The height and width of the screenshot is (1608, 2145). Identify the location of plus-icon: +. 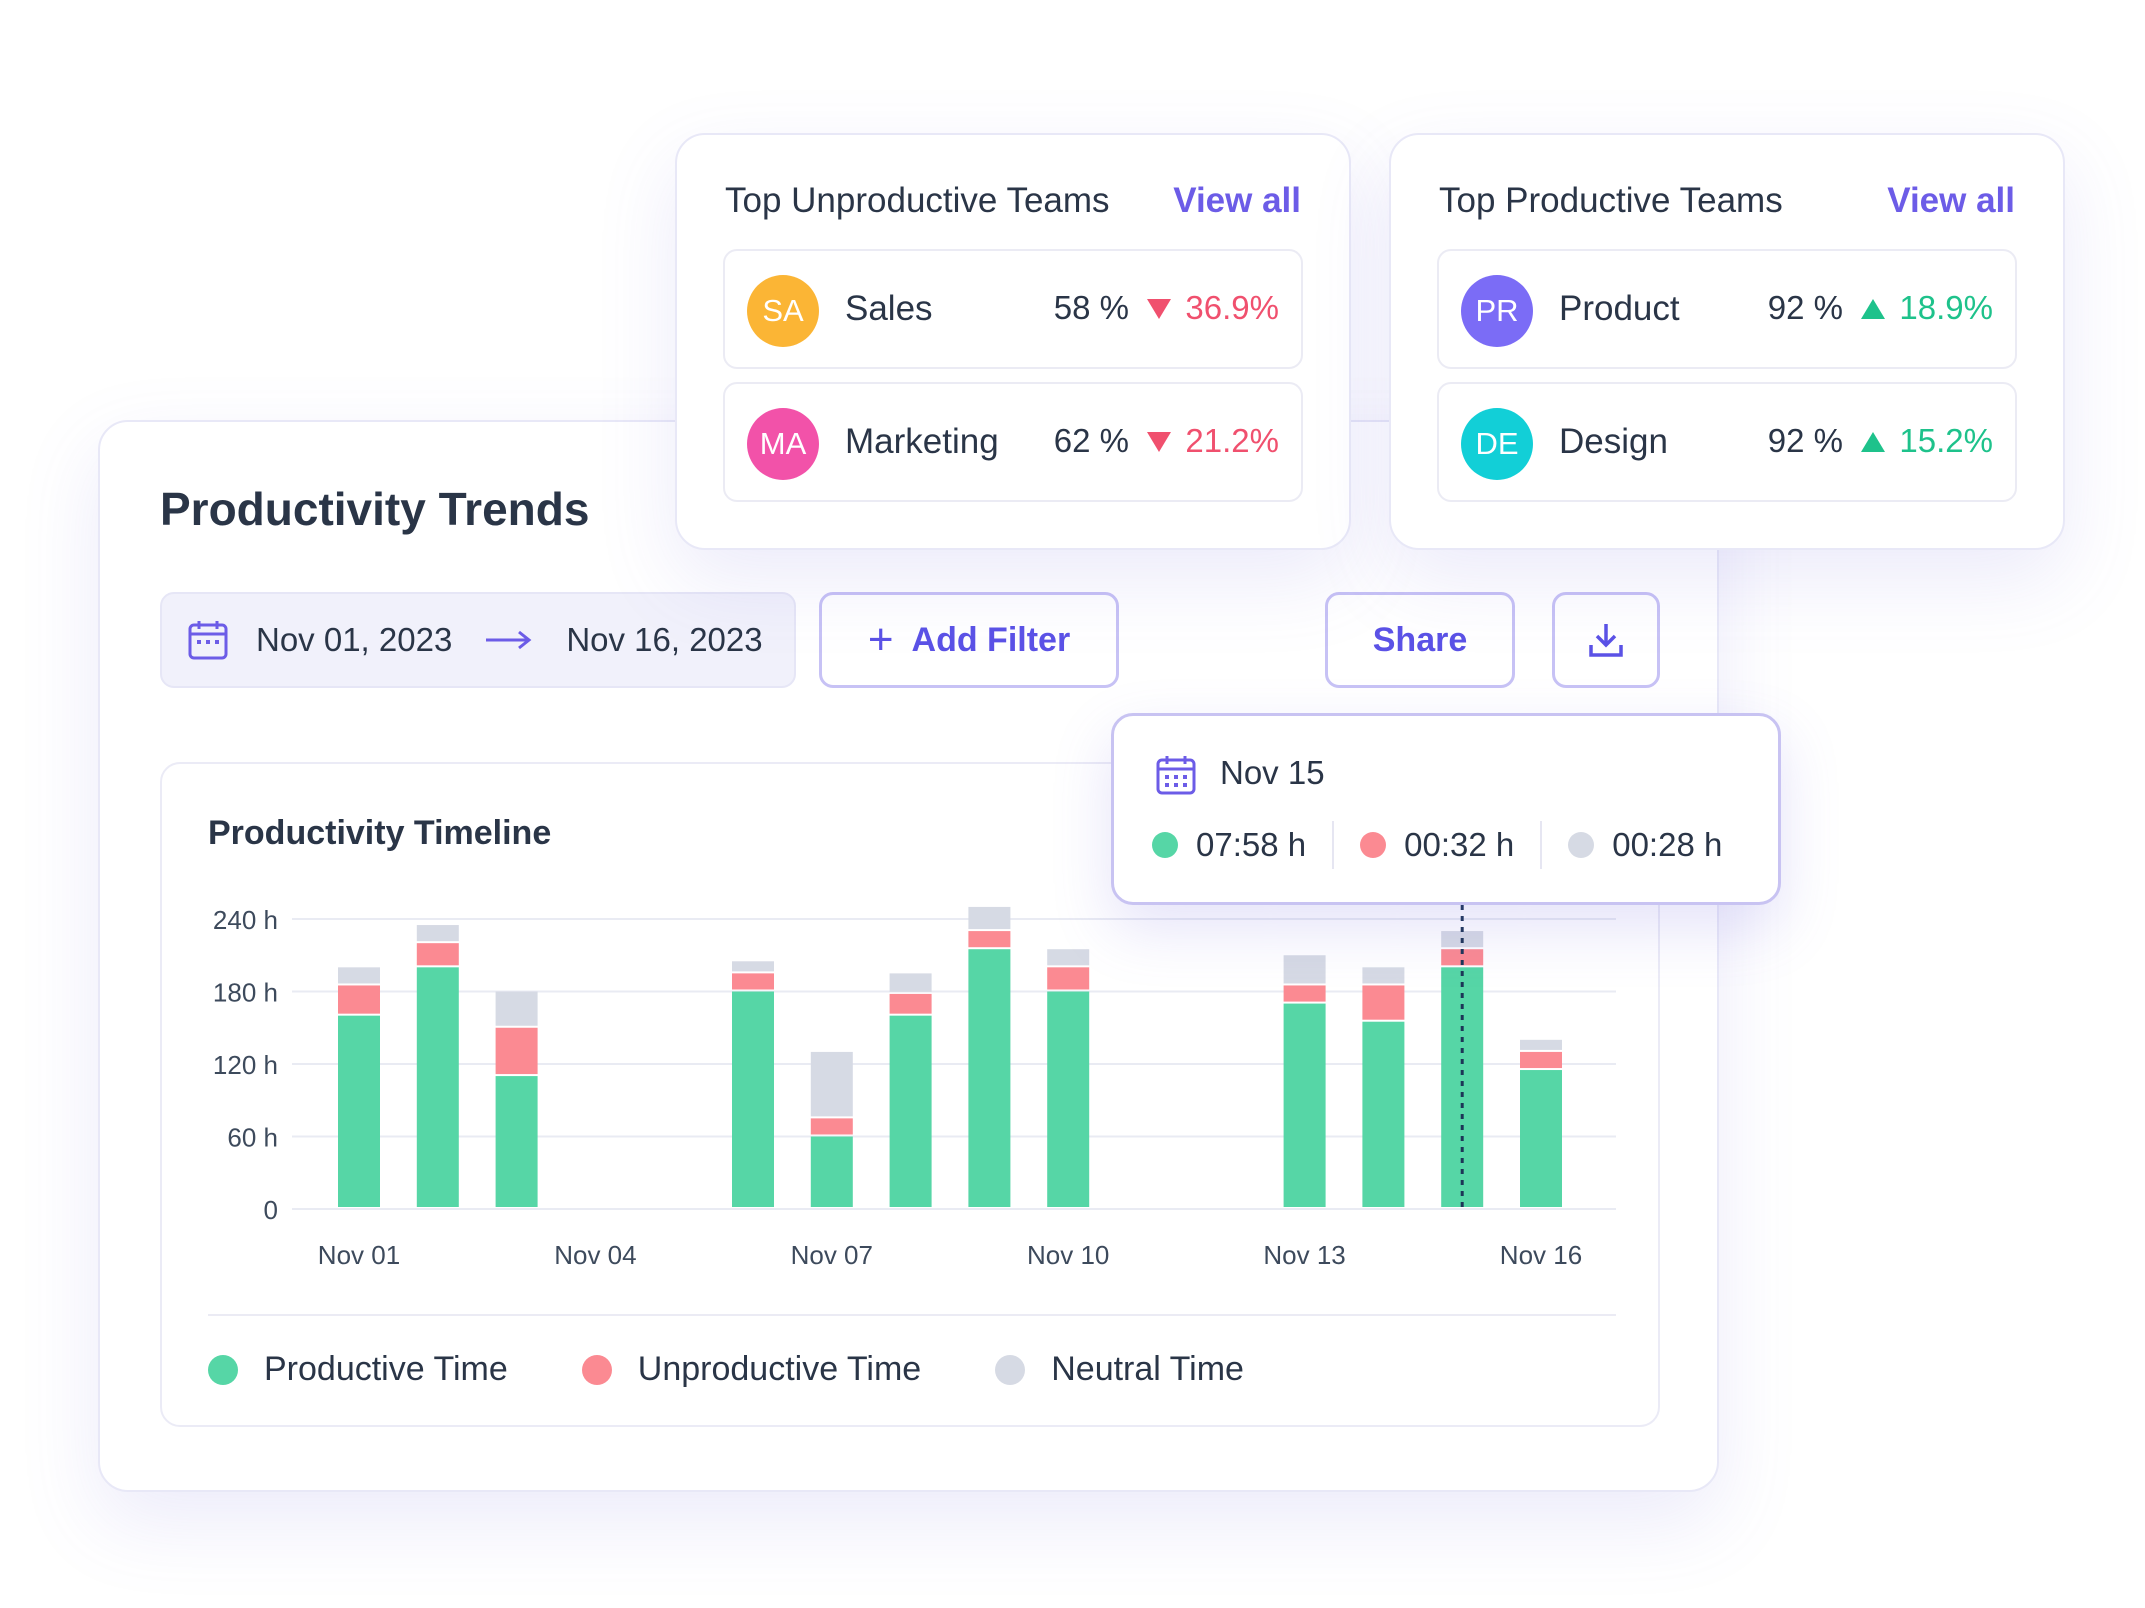
(880, 639).